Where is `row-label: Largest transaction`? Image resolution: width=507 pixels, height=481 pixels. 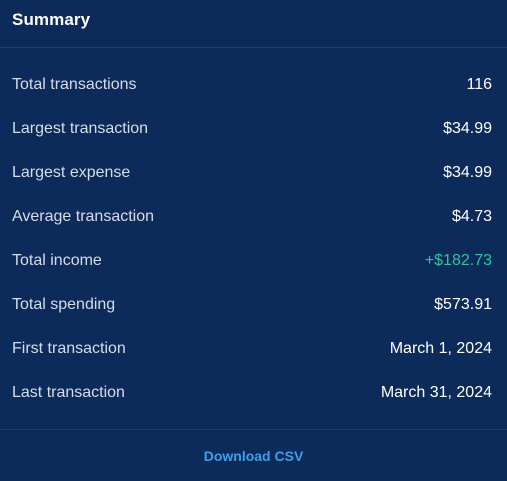 row-label: Largest transaction is located at coordinates (80, 128).